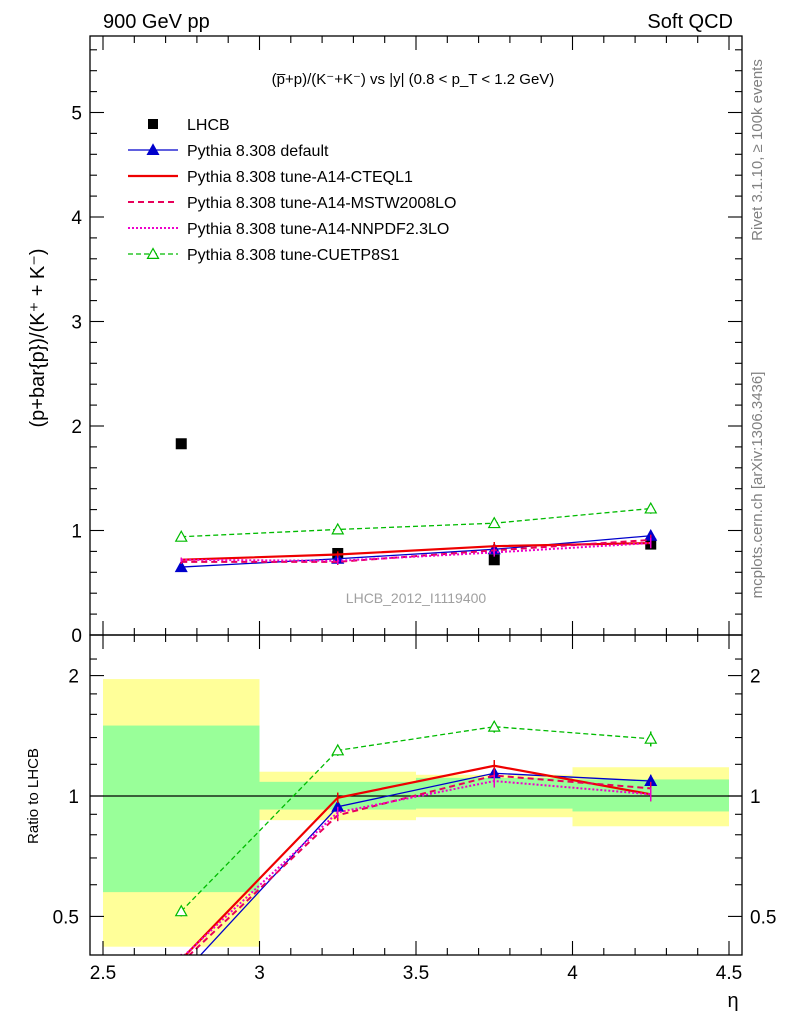 Image resolution: width=786 pixels, height=1024 pixels. Describe the element at coordinates (690, 22) in the screenshot. I see `header-category: Soft QCD` at that location.